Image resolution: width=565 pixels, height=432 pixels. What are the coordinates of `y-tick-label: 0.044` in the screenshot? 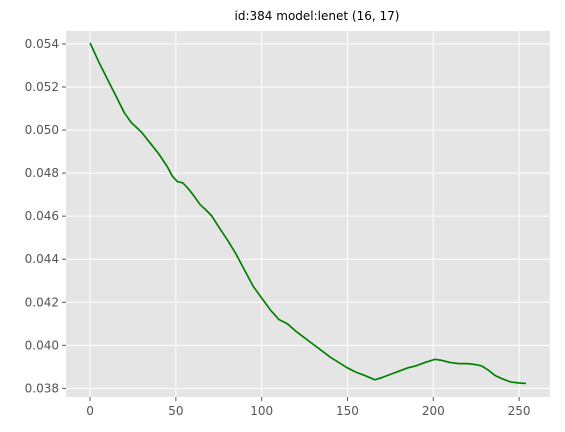 It's located at (42, 259).